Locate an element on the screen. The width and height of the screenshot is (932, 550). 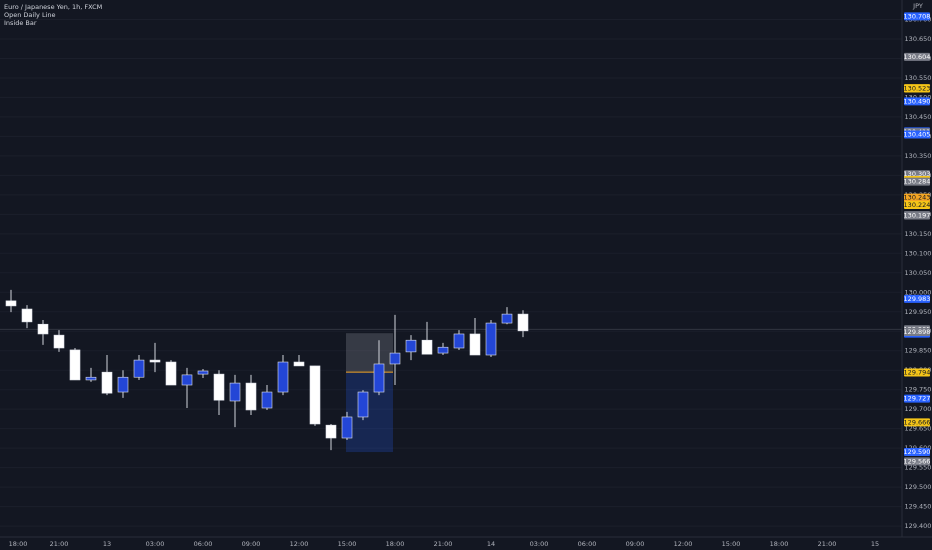
y-tick-label: 130.550 is located at coordinates (918, 78).